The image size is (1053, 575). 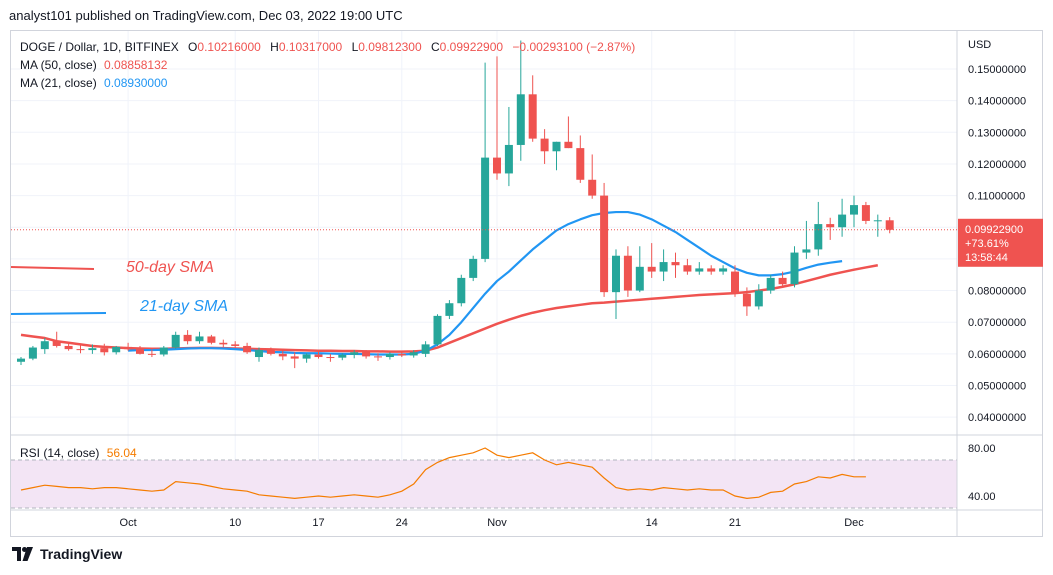 I want to click on rsi-line, so click(x=443, y=473).